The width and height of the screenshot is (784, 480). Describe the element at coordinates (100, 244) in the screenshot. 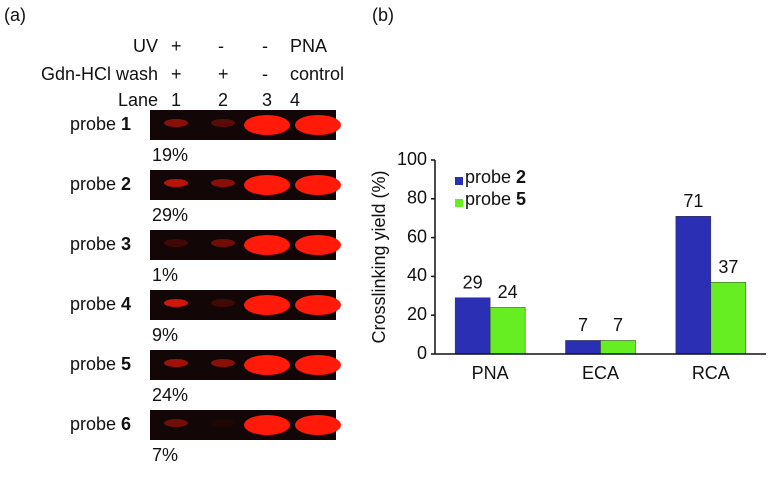

I see `probe-label: probe 3` at that location.